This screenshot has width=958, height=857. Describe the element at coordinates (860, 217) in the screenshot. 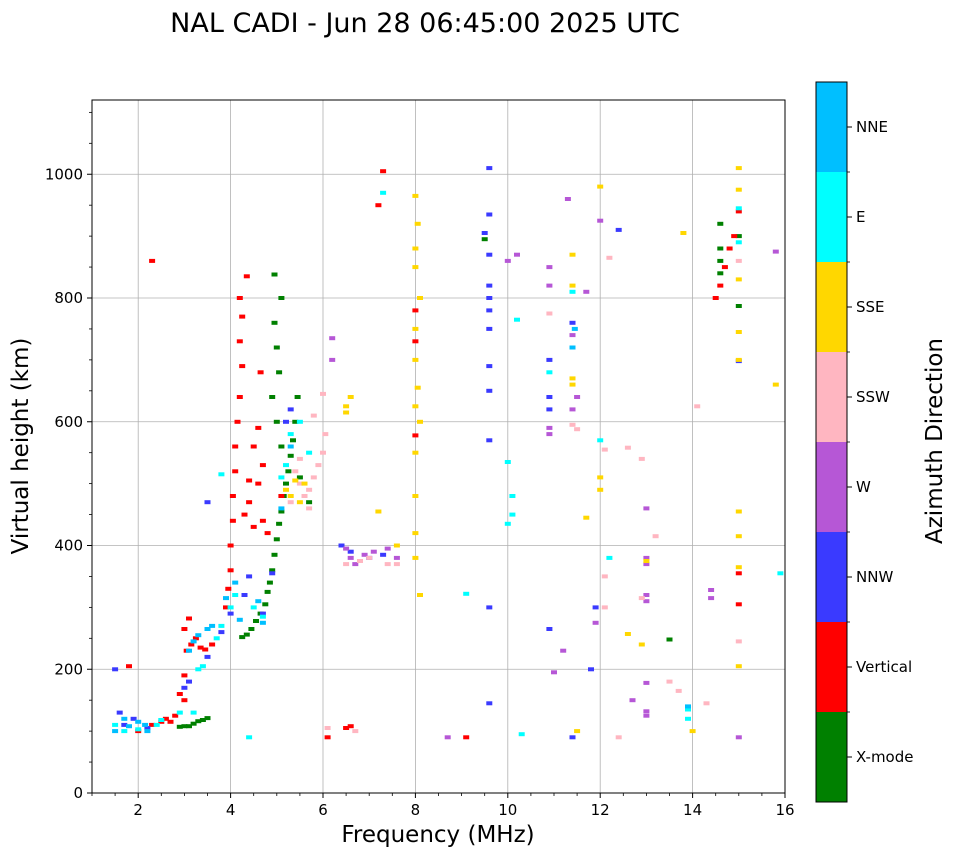

I see `colorbar-tick-label: E` at that location.